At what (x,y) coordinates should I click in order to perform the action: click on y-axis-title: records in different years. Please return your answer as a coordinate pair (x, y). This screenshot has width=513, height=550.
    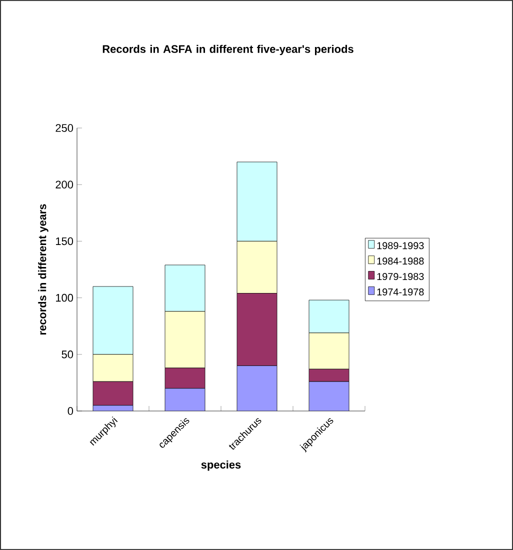
    Looking at the image, I should click on (43, 269).